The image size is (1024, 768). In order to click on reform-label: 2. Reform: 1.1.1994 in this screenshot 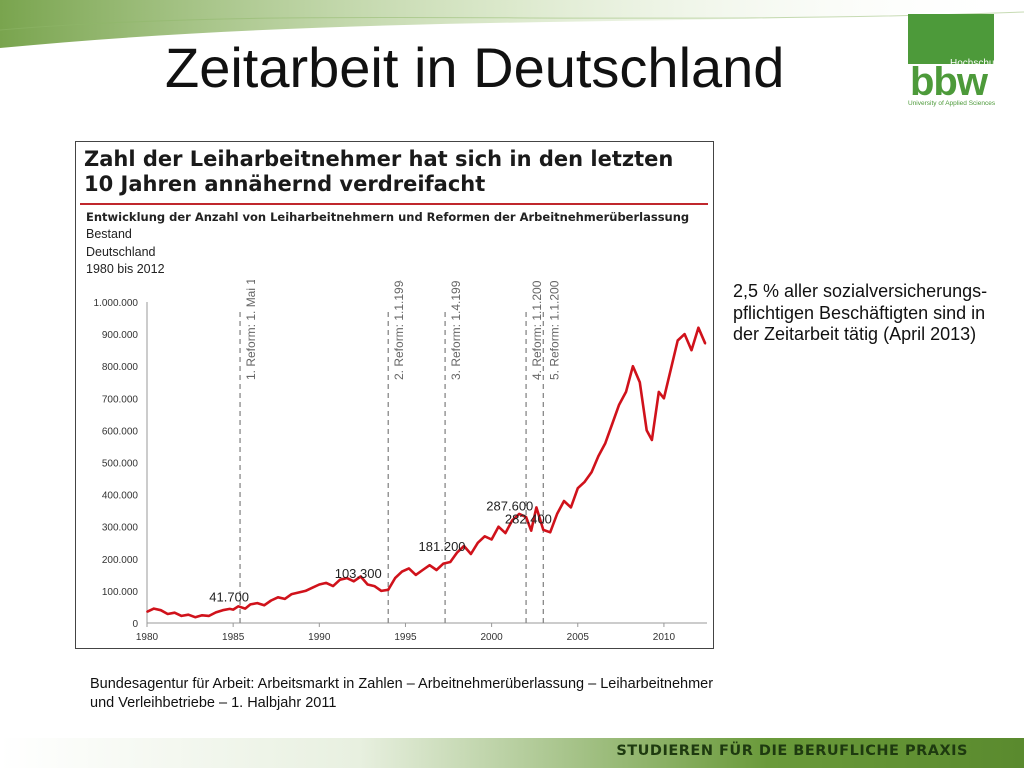, I will do `click(399, 330)`.